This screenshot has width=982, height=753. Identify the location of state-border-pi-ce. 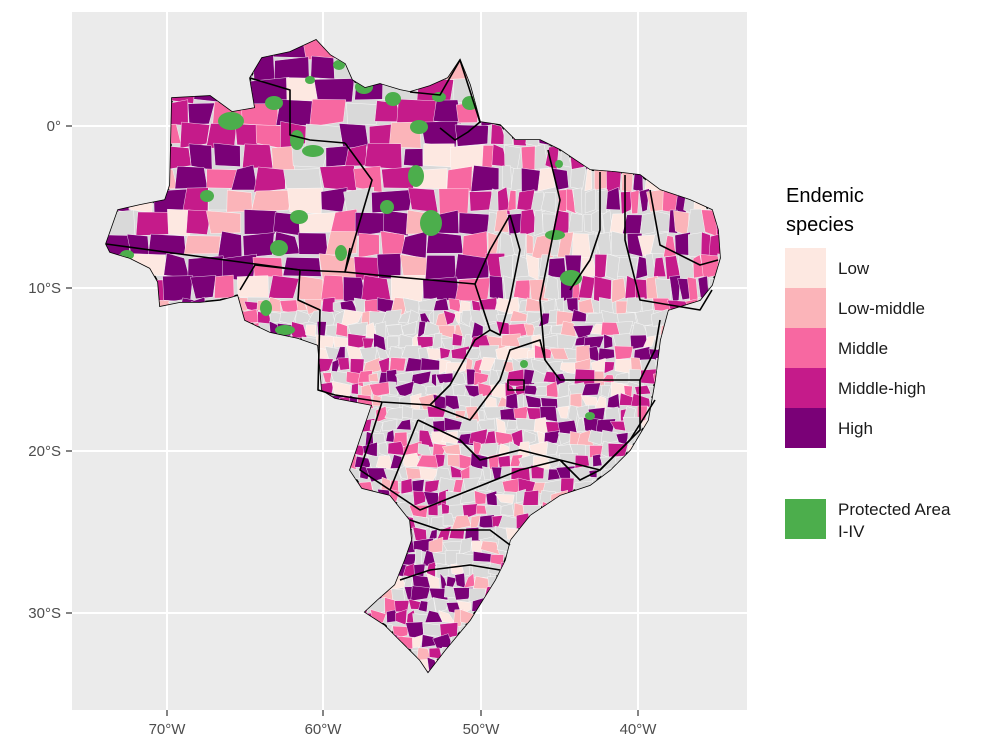
(585, 231).